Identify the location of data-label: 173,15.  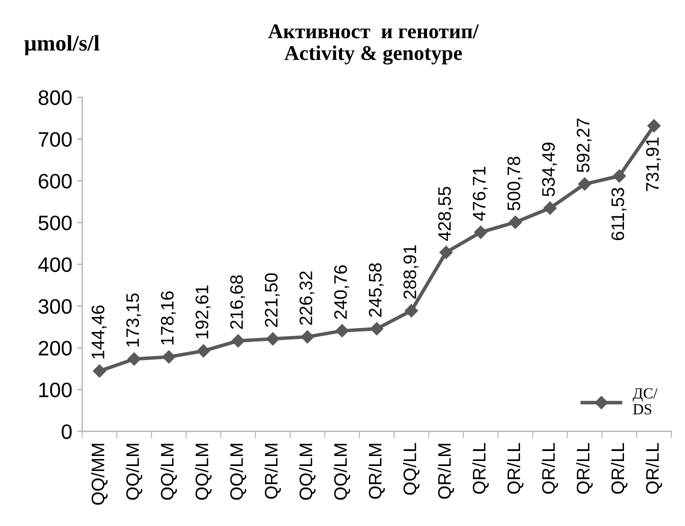
(134, 320).